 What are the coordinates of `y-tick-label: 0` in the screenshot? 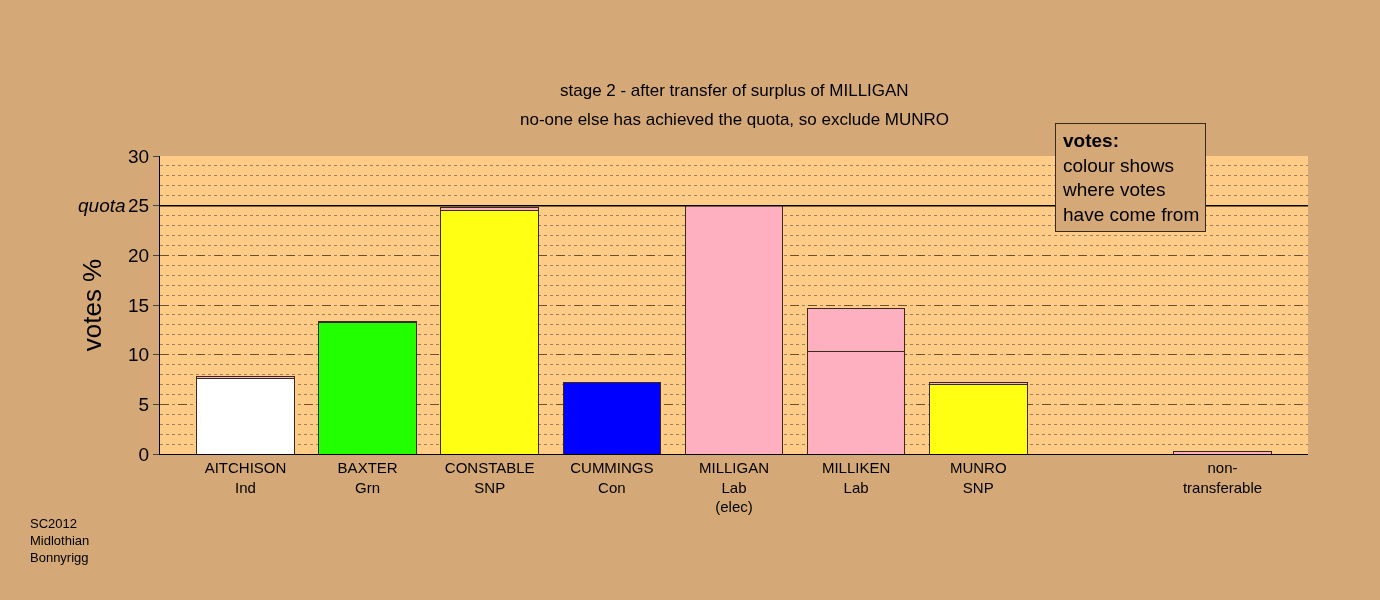 It's located at (144, 454).